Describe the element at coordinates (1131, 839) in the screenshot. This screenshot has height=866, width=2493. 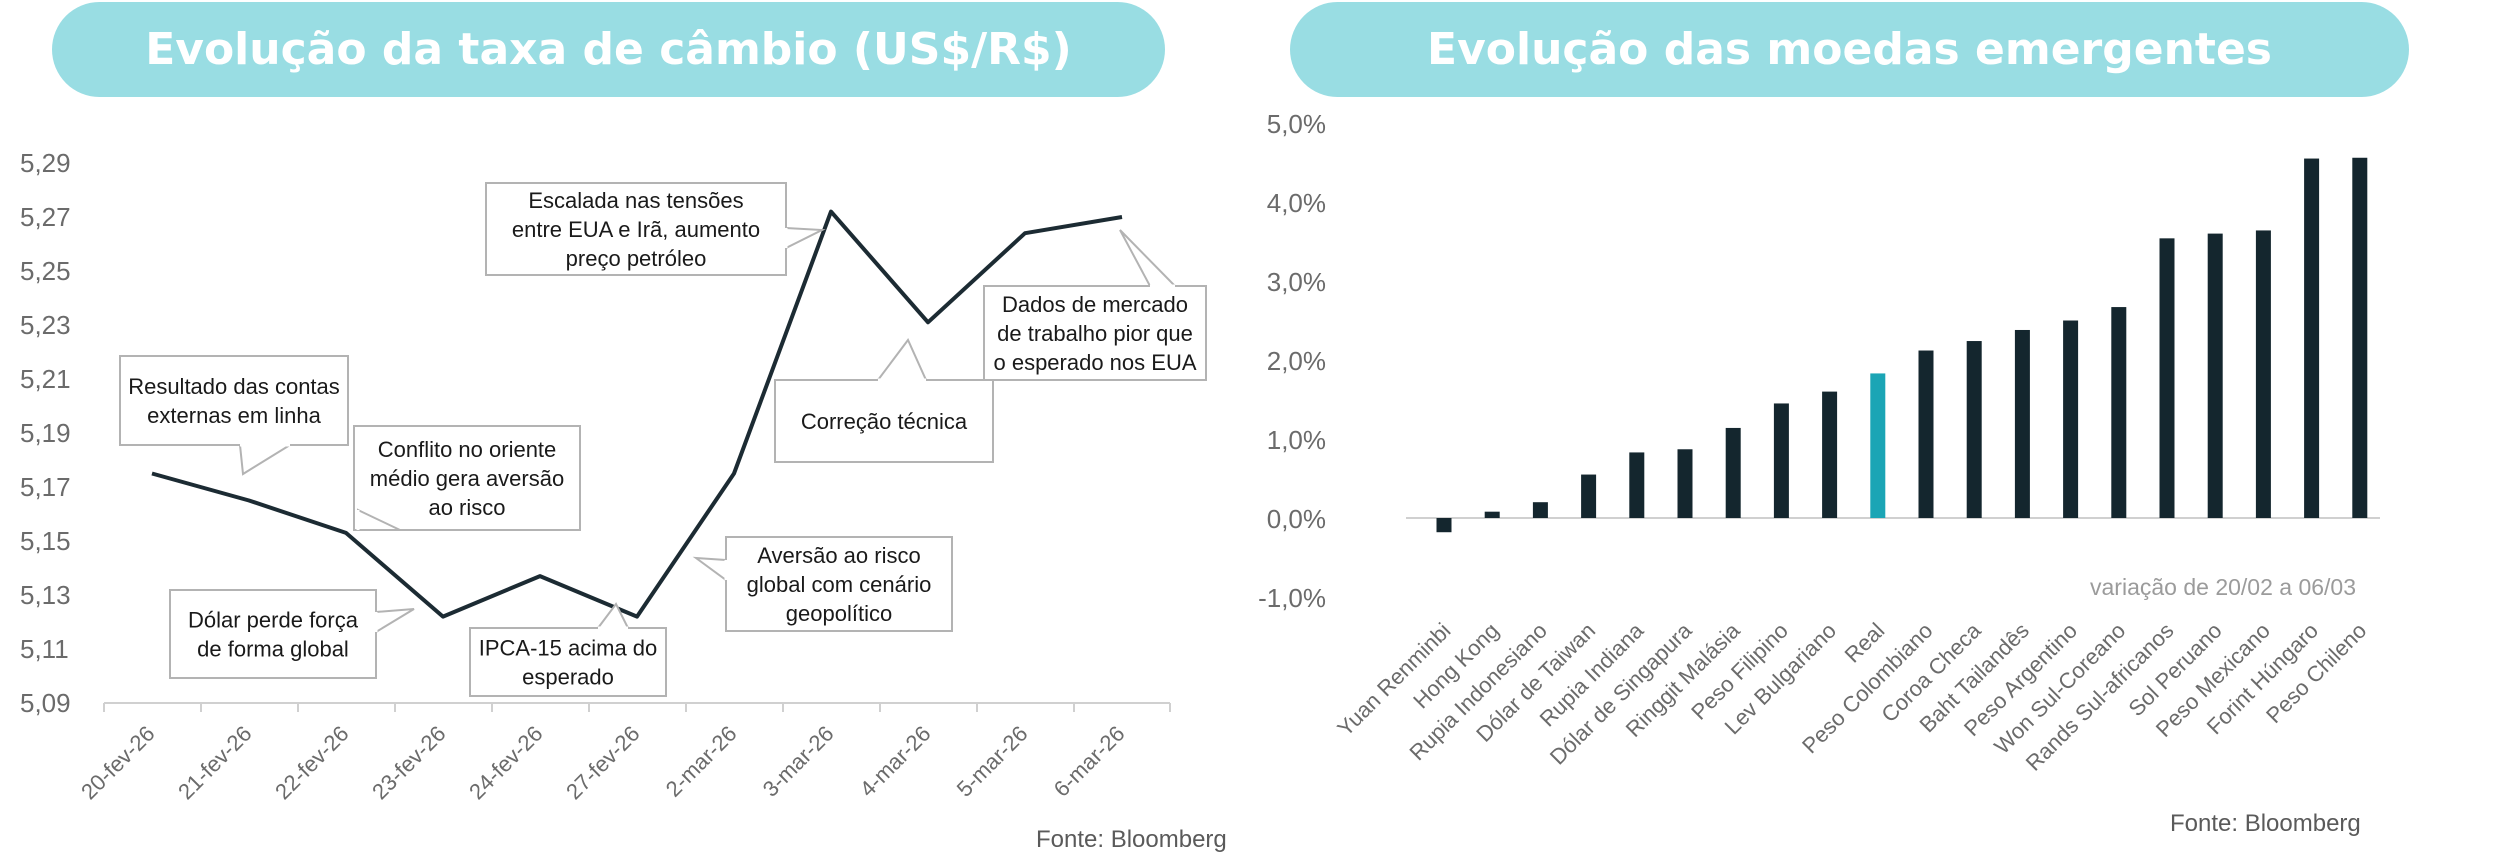
I see `exchange-rate-source: Fonte: Bloomberg` at that location.